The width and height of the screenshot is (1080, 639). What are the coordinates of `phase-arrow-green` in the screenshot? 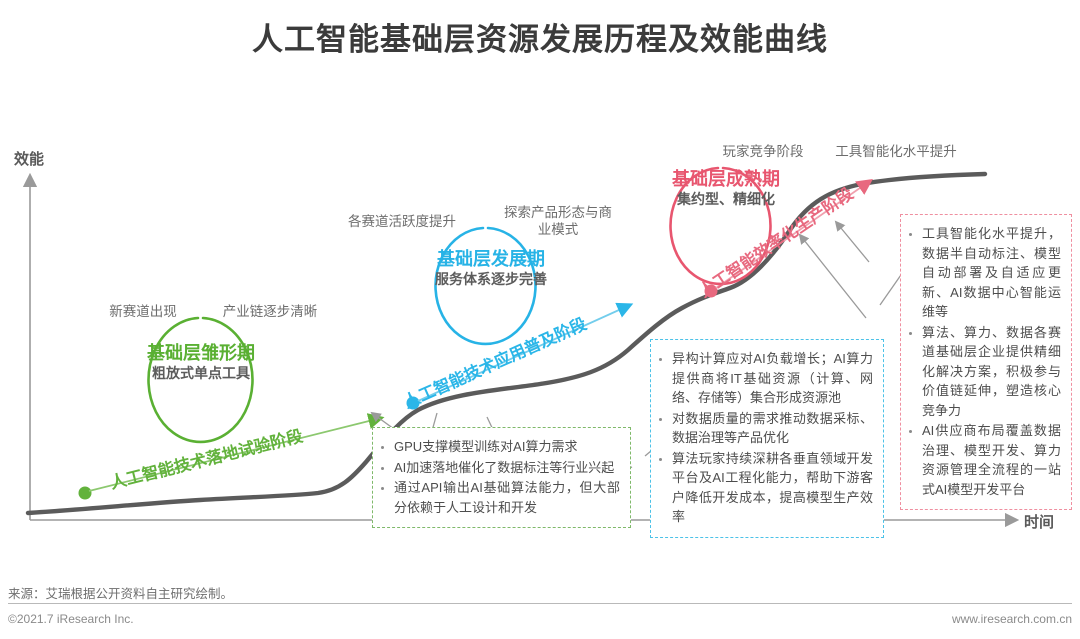 It's located at (231, 456).